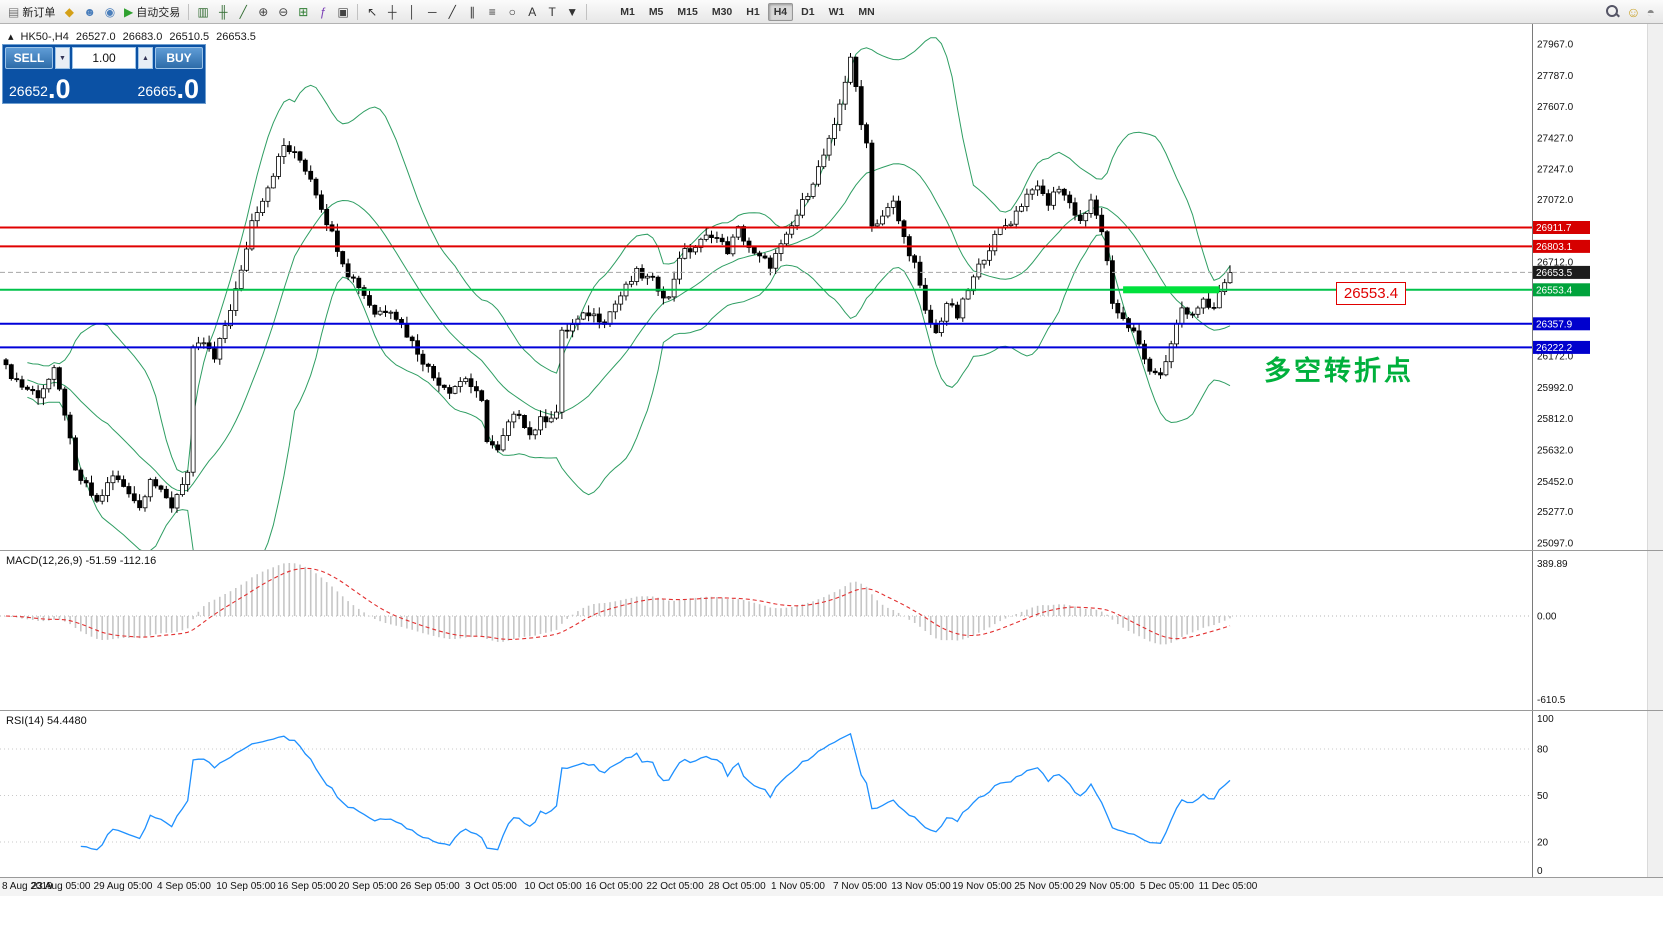  What do you see at coordinates (780, 11) in the screenshot?
I see `timeframe-h4-button: H4` at bounding box center [780, 11].